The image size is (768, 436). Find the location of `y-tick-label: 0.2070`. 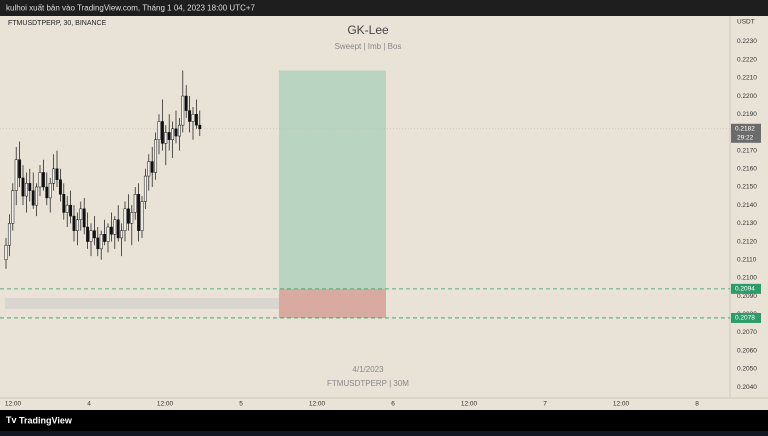

y-tick-label: 0.2070 is located at coordinates (747, 332).